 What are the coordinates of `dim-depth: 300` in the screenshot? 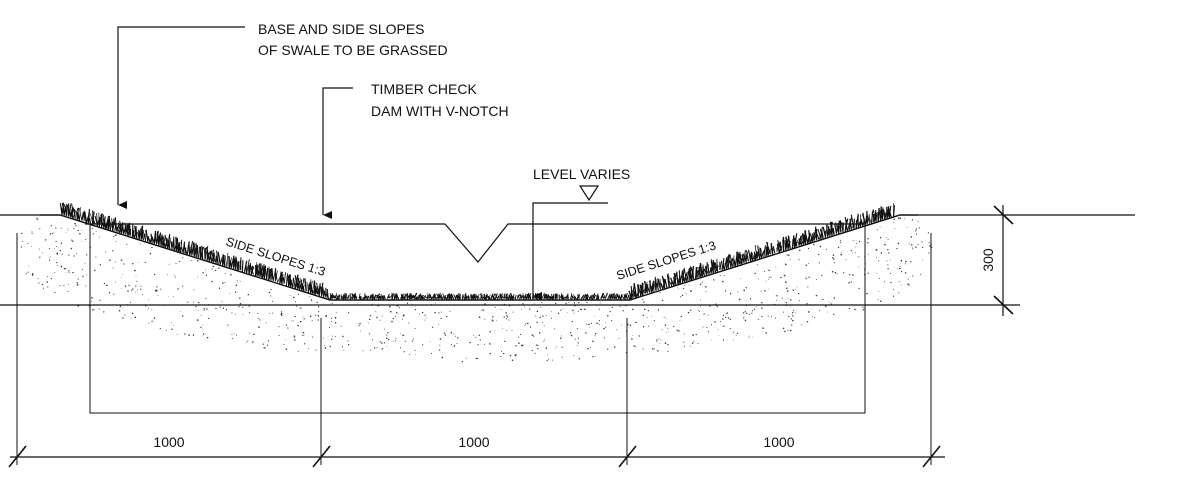 It's located at (988, 260).